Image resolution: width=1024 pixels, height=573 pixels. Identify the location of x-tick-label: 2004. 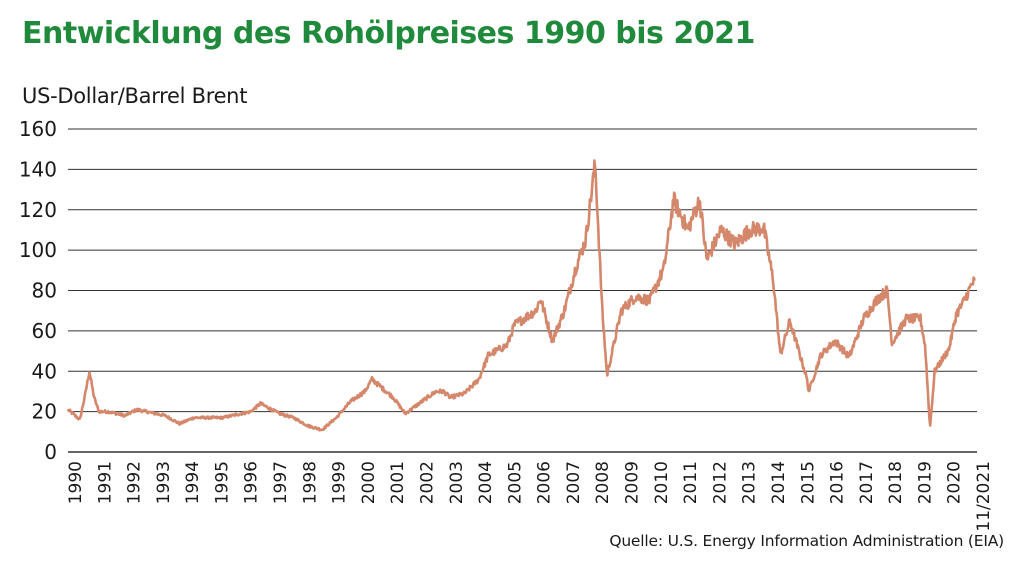
(486, 482).